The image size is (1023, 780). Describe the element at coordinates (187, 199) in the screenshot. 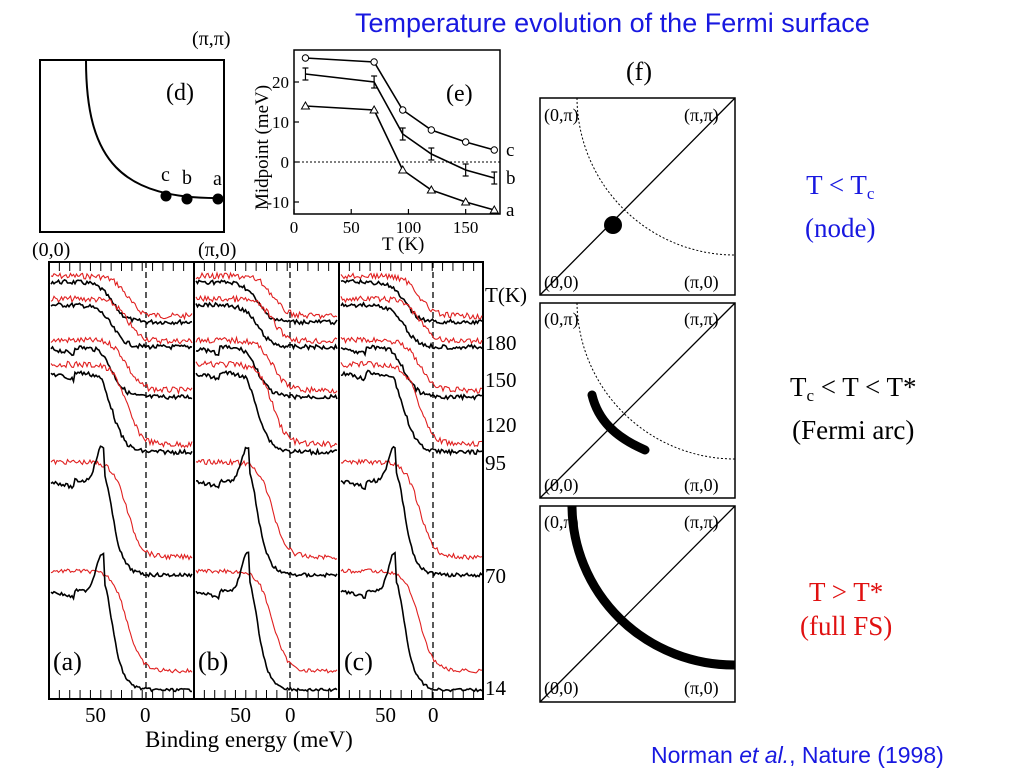

I see `panel-d-point-b` at that location.